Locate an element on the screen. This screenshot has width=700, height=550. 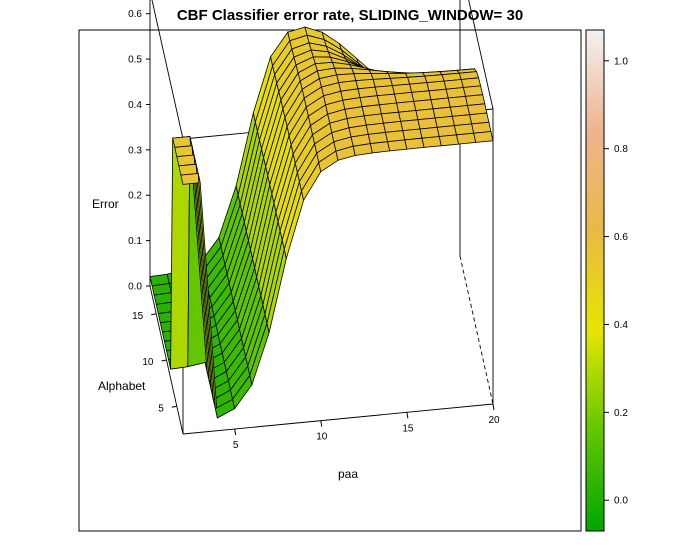
y-axis-label: Alphabet is located at coordinates (122, 386).